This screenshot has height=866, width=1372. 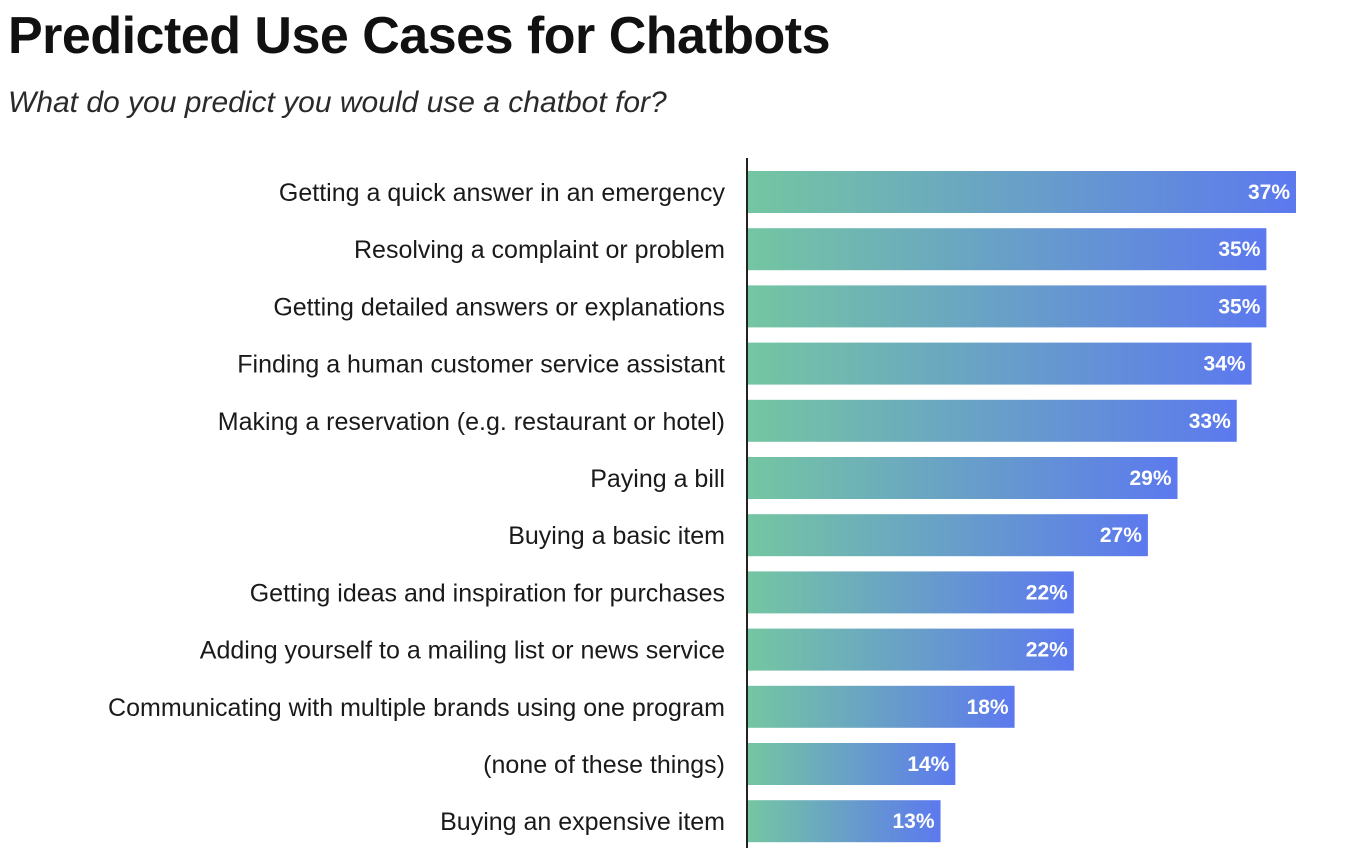 What do you see at coordinates (1269, 192) in the screenshot?
I see `bar-value-label: 37%` at bounding box center [1269, 192].